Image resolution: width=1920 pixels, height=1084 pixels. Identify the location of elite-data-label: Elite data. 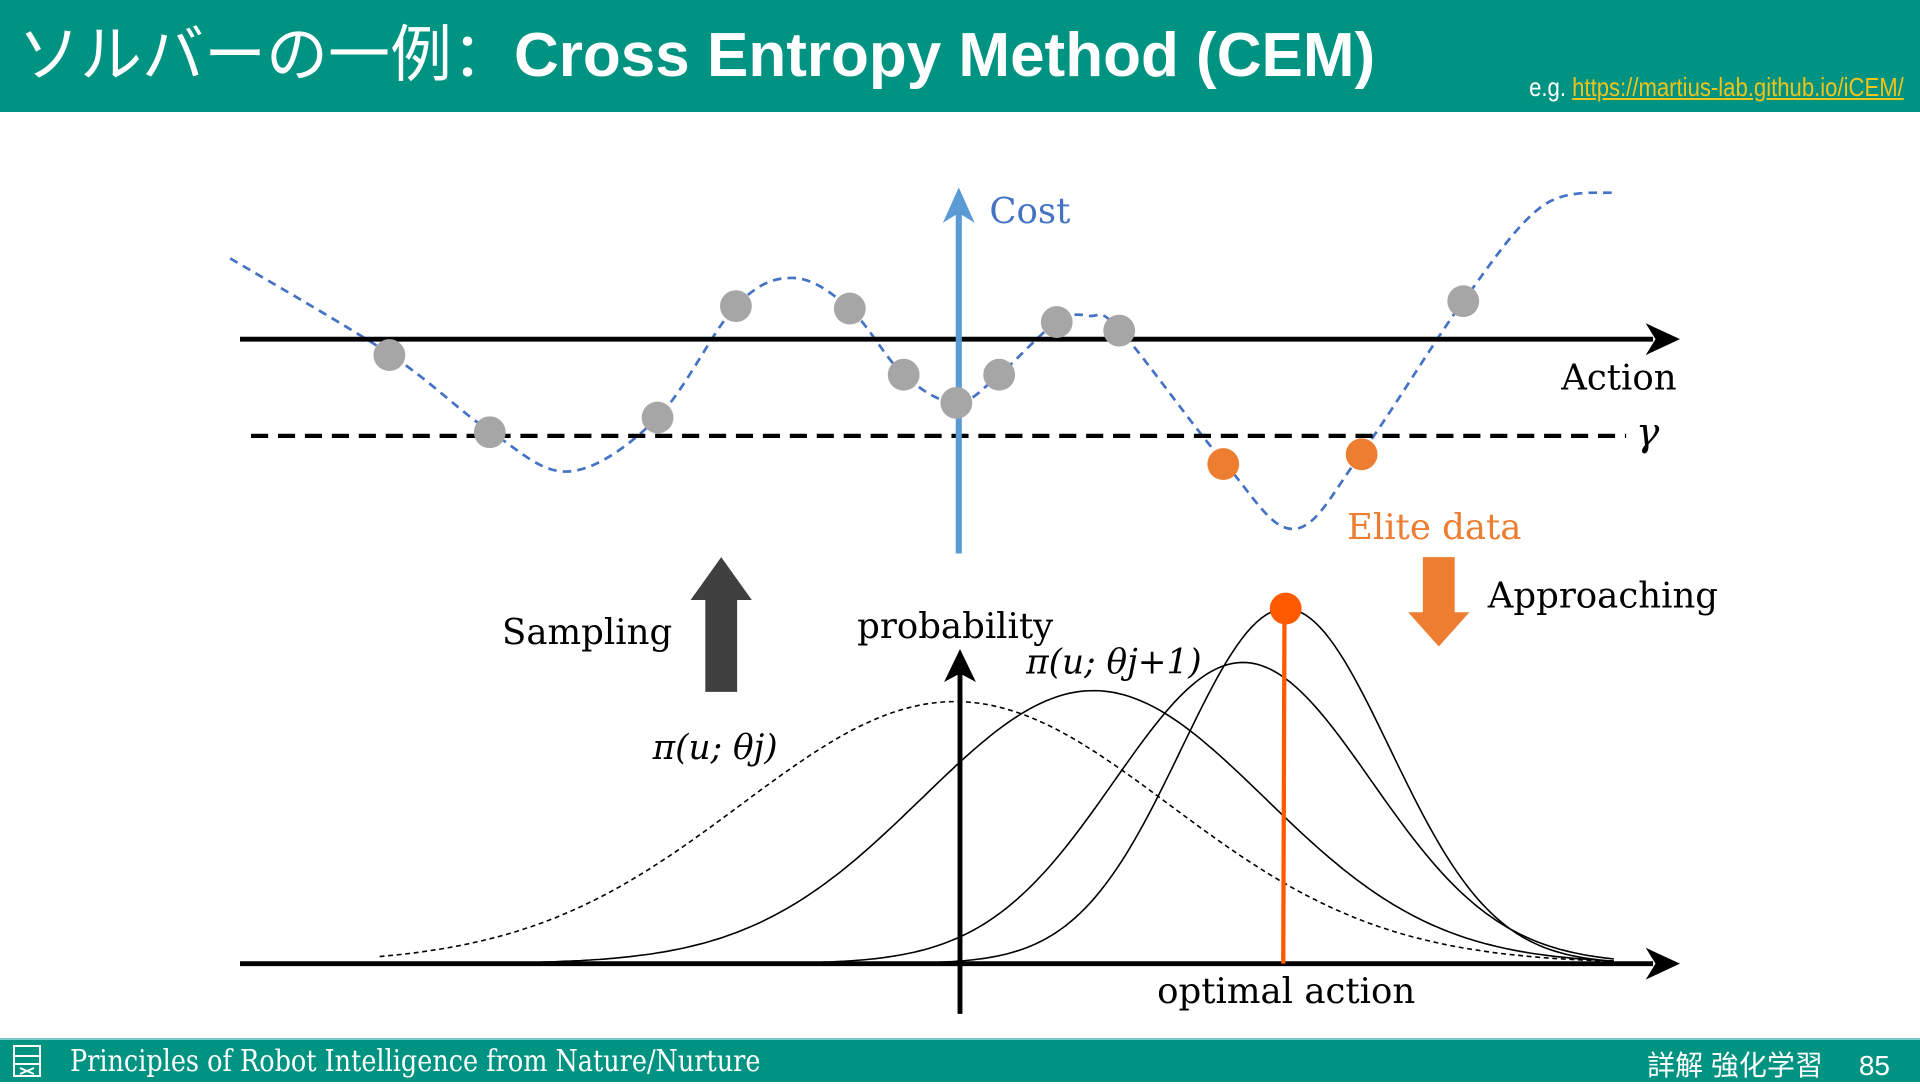
(1434, 527).